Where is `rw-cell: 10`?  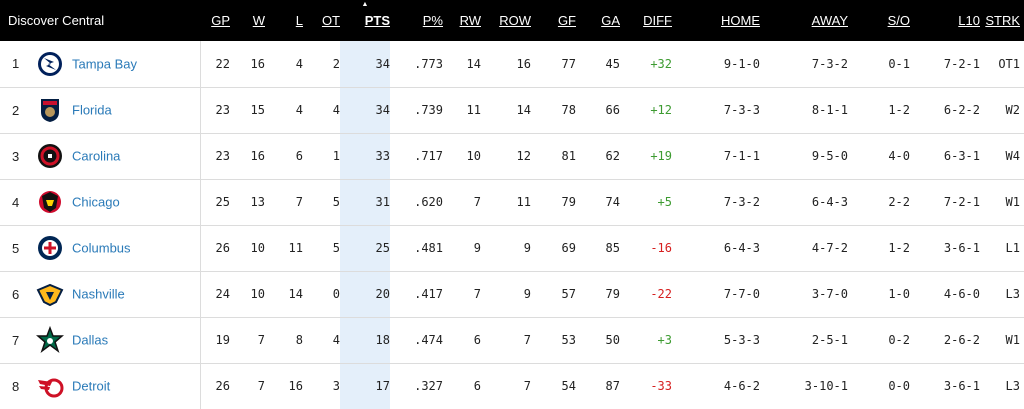
rw-cell: 10 is located at coordinates (473, 156).